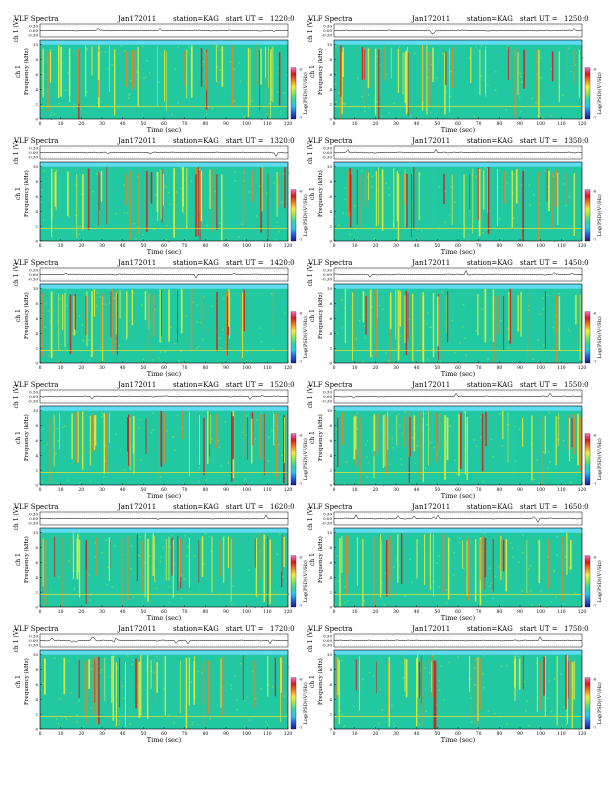  What do you see at coordinates (246, 734) in the screenshot?
I see `x-tick-label: 100` at bounding box center [246, 734].